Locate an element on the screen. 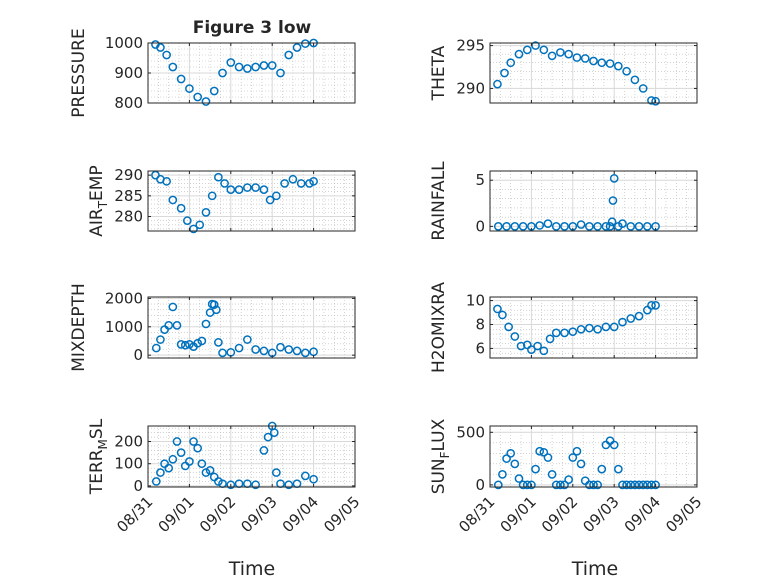 This screenshot has height=583, width=778. y-axis-label: TERRMSL is located at coordinates (98, 456).